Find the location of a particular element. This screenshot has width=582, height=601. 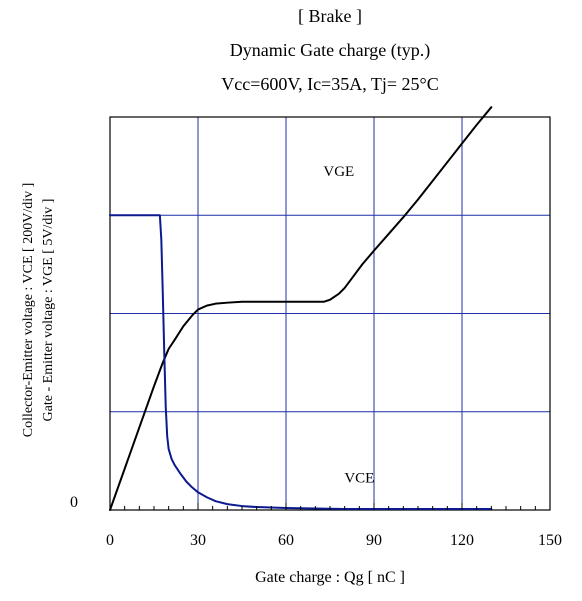

x-tick-label: 60 is located at coordinates (286, 540).